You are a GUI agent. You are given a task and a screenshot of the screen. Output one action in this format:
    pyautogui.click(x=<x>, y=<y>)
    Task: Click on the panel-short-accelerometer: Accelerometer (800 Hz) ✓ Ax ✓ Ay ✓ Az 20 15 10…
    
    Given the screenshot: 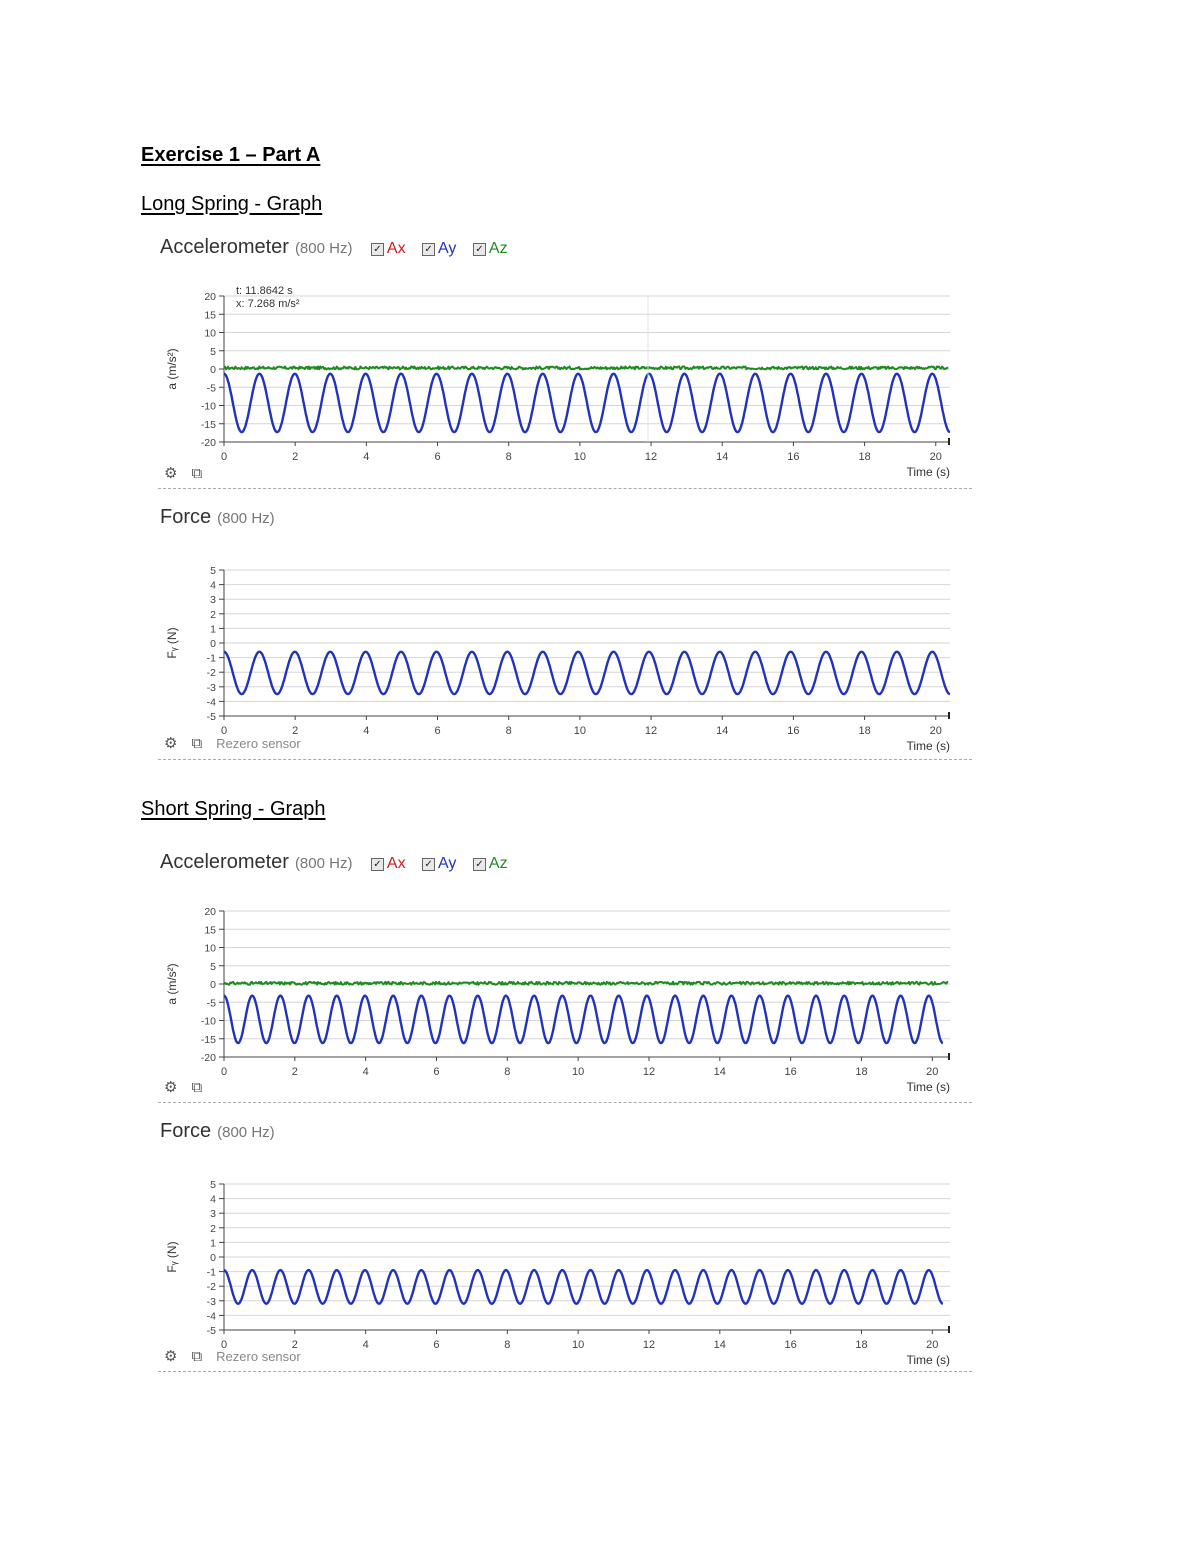 What is the action you would take?
    pyautogui.click(x=565, y=978)
    